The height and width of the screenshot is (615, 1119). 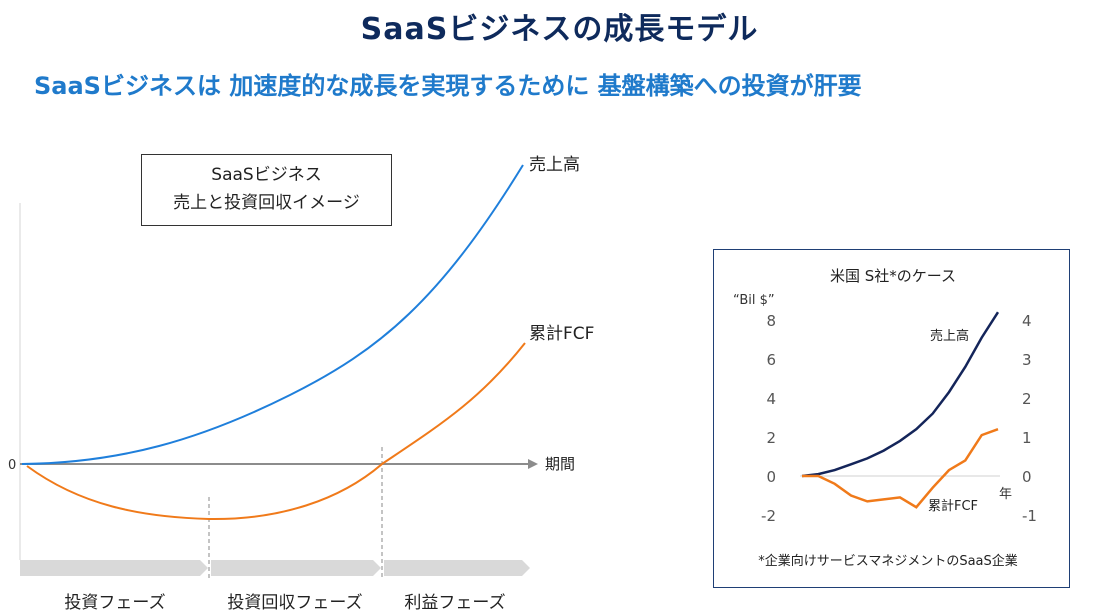 I want to click on case-revenue-line, so click(x=900, y=394).